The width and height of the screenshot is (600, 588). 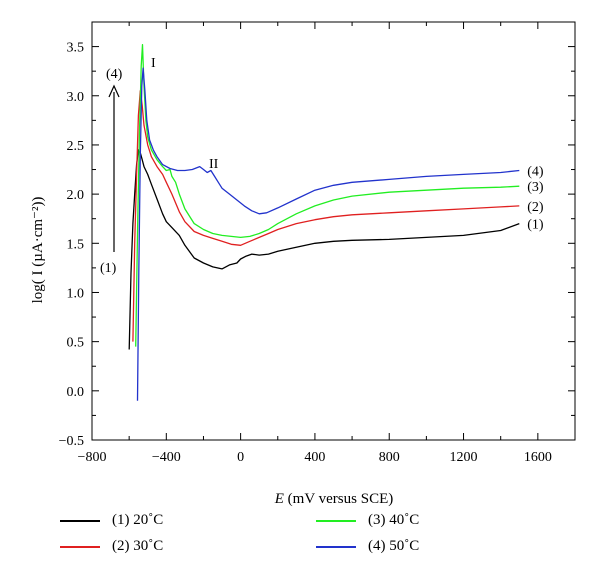 I want to click on x-tick-label: 1600, so click(x=538, y=457).